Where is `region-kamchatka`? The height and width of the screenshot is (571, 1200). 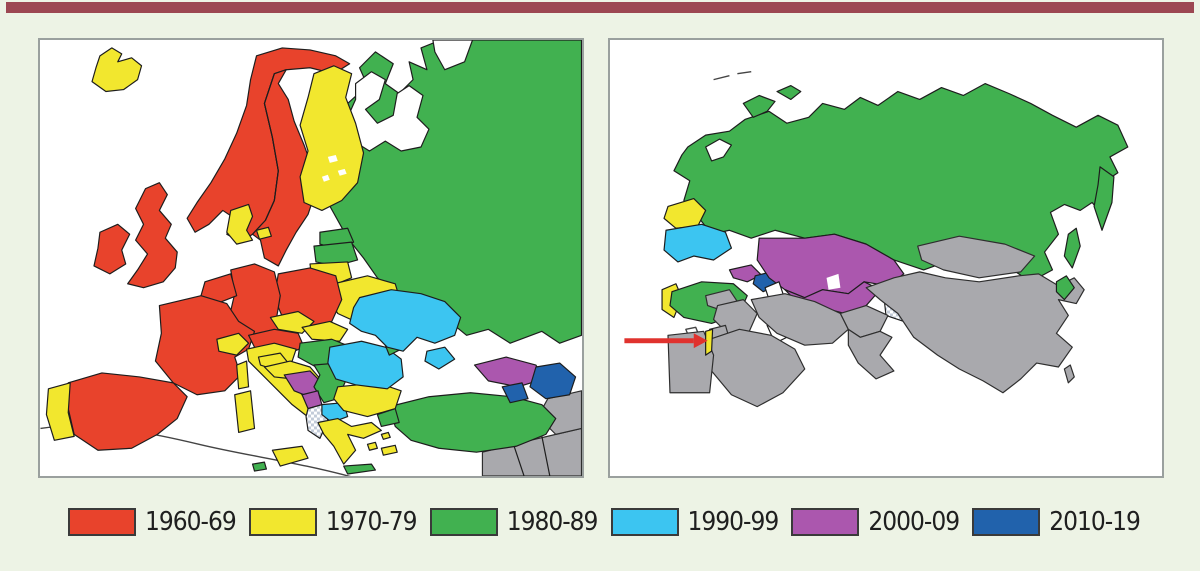
region-kamchatka is located at coordinates (1104, 198).